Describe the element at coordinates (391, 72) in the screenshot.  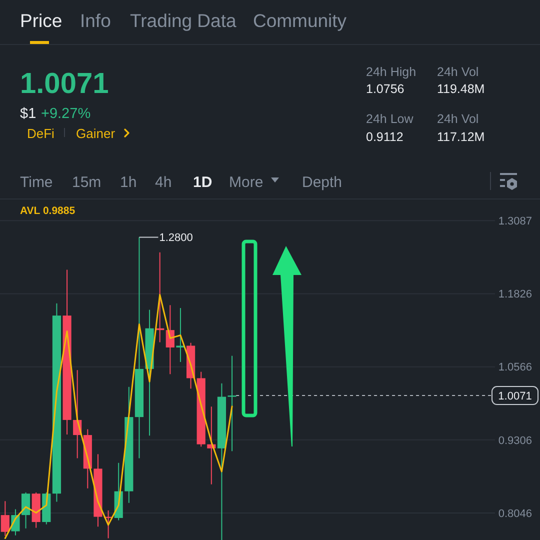
I see `text: 24h High` at that location.